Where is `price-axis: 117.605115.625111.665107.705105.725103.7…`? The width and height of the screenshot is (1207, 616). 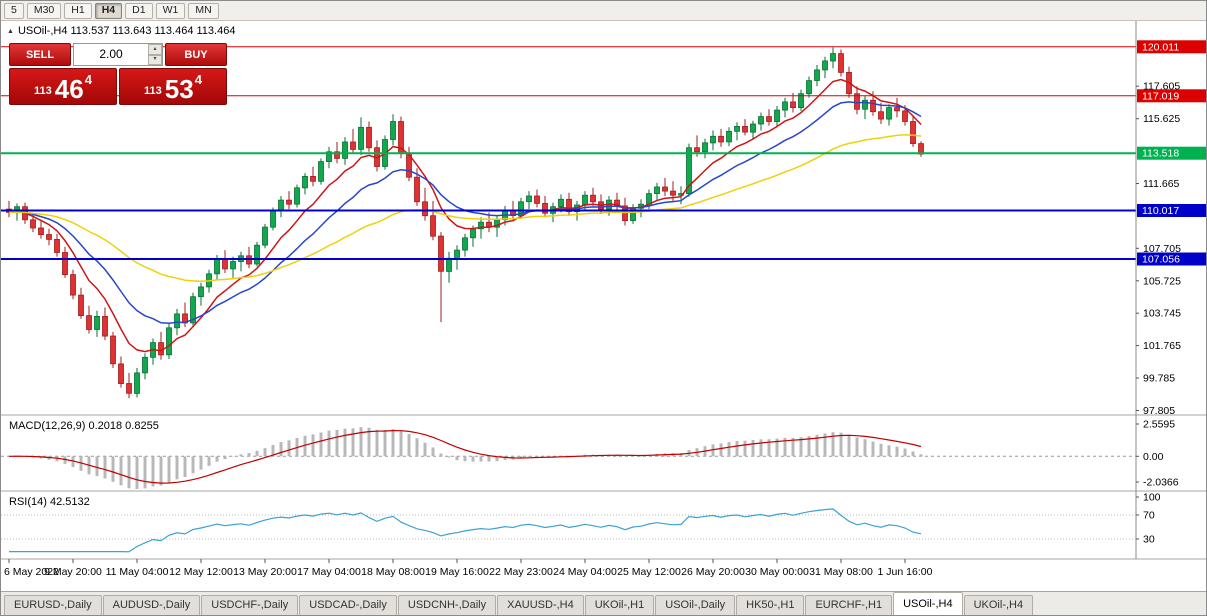 price-axis: 117.605115.625111.665107.705105.725103.7… is located at coordinates (1171, 293).